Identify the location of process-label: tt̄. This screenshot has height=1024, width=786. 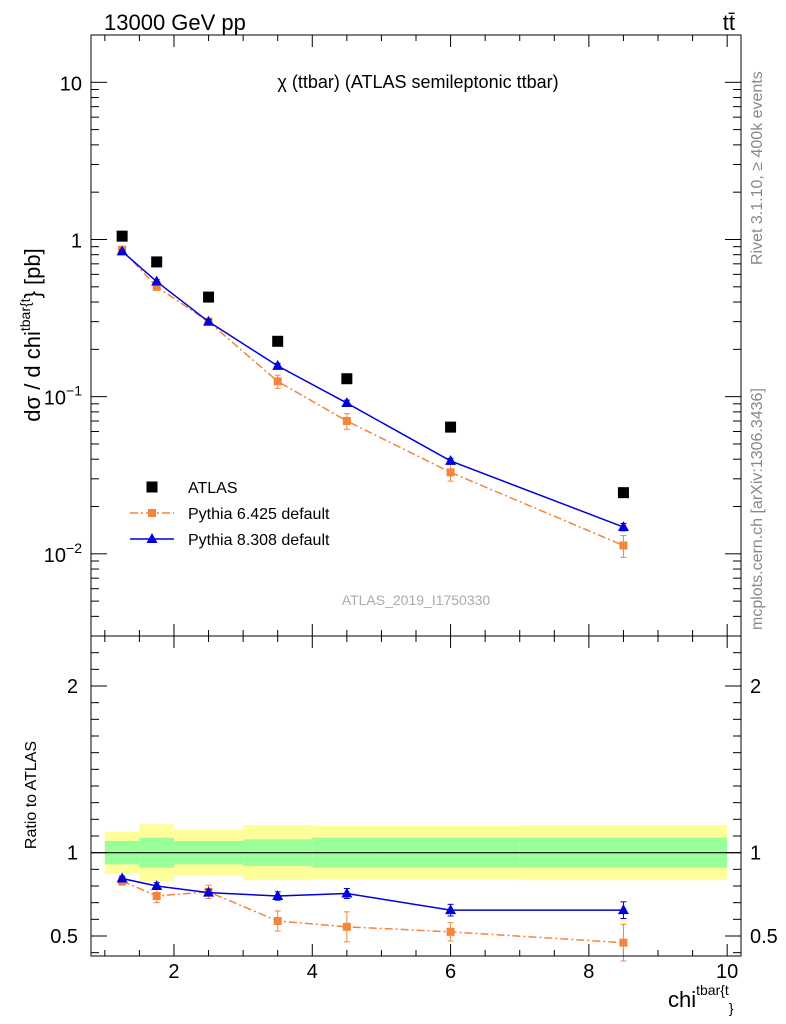
(729, 22).